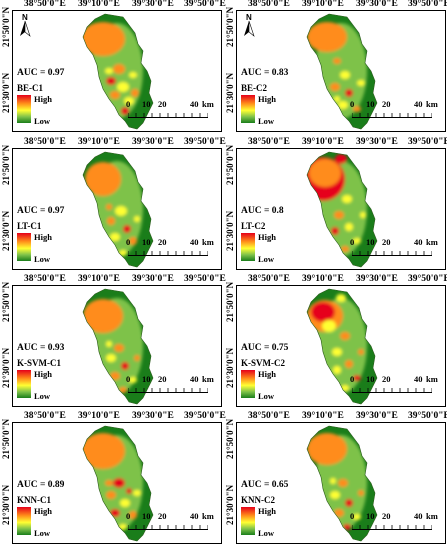 The width and height of the screenshot is (447, 550). What do you see at coordinates (25, 17) in the screenshot?
I see `svg-text: N` at bounding box center [25, 17].